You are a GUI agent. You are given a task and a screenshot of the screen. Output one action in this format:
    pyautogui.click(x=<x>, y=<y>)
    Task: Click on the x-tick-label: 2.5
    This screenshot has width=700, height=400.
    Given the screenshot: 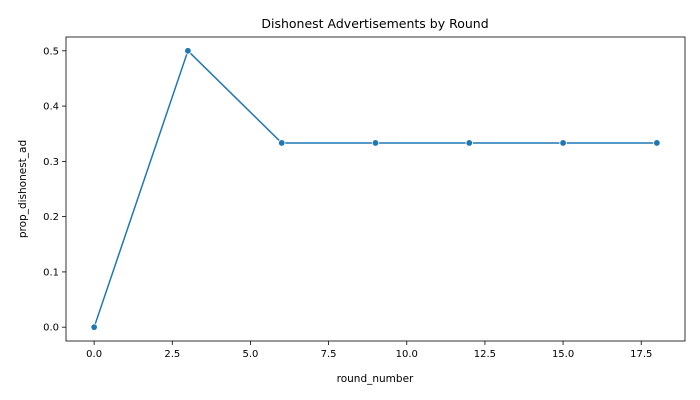 What is the action you would take?
    pyautogui.click(x=172, y=354)
    